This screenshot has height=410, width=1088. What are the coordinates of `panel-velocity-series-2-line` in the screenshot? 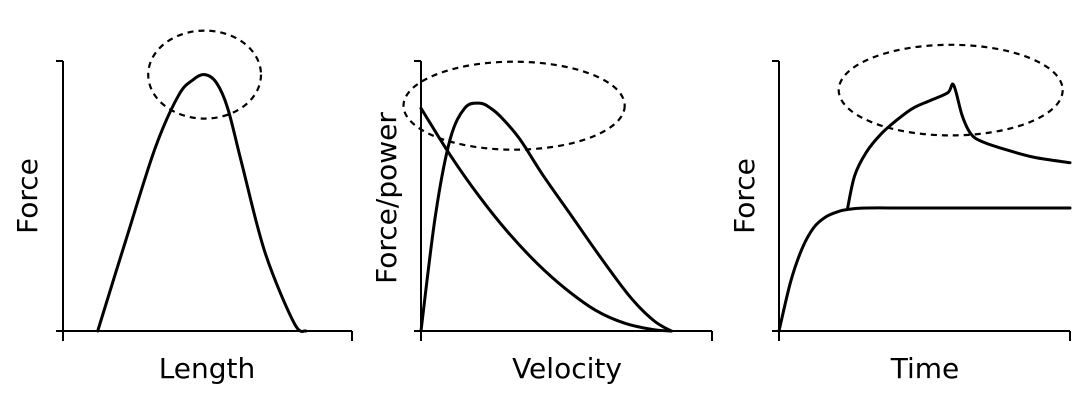 It's located at (546, 217).